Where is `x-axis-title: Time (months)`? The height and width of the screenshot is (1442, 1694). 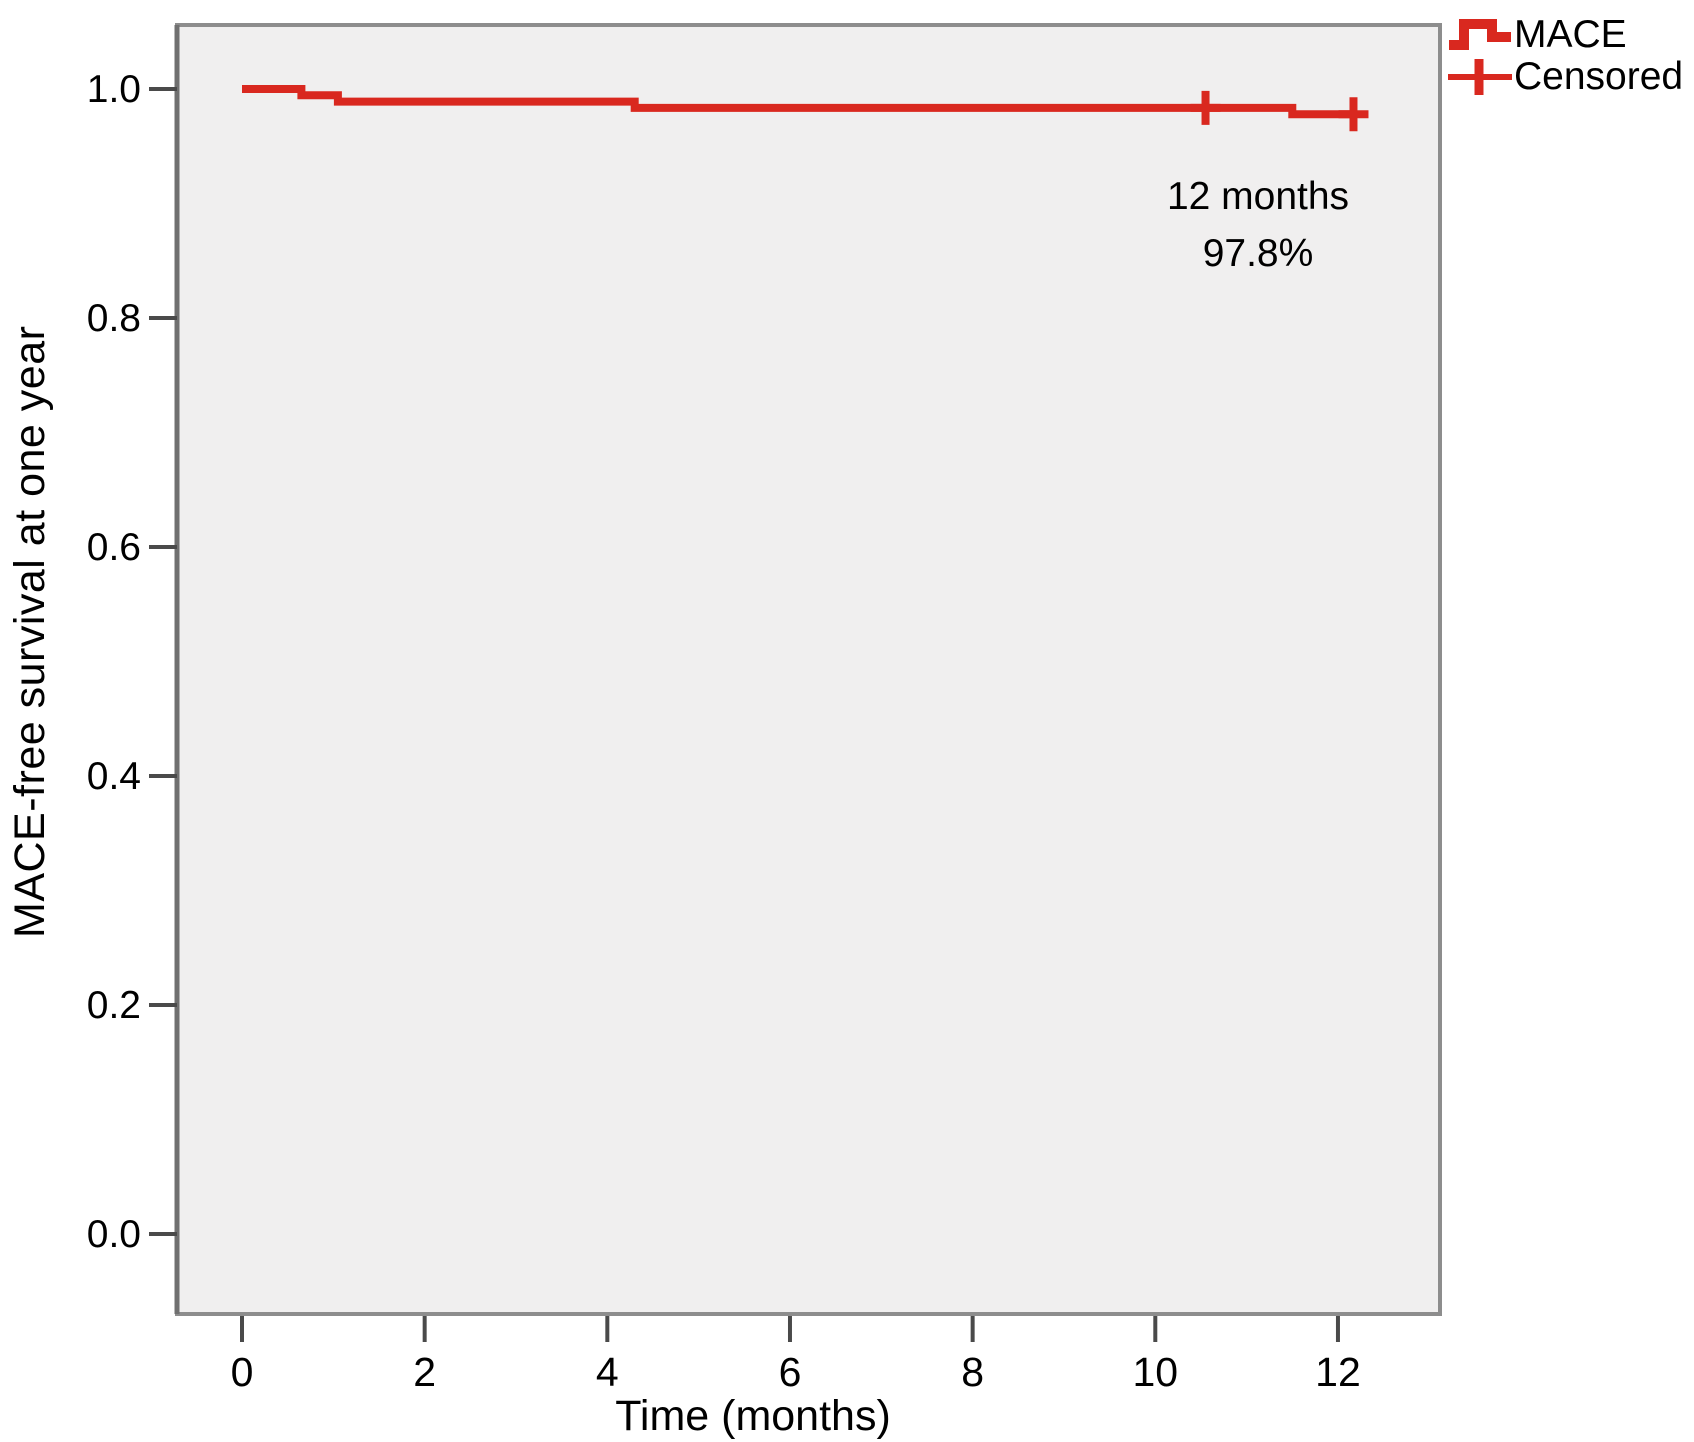 x-axis-title: Time (months) is located at coordinates (753, 1416).